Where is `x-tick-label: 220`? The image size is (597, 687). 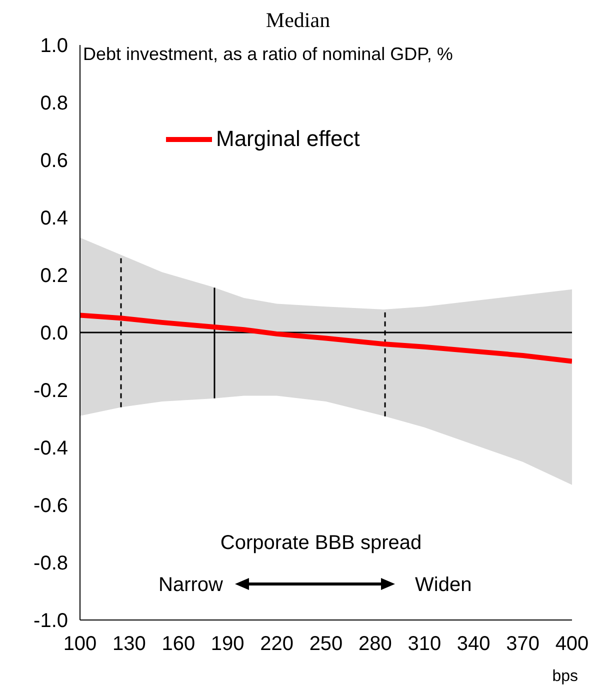
x-tick-label: 220 is located at coordinates (277, 644).